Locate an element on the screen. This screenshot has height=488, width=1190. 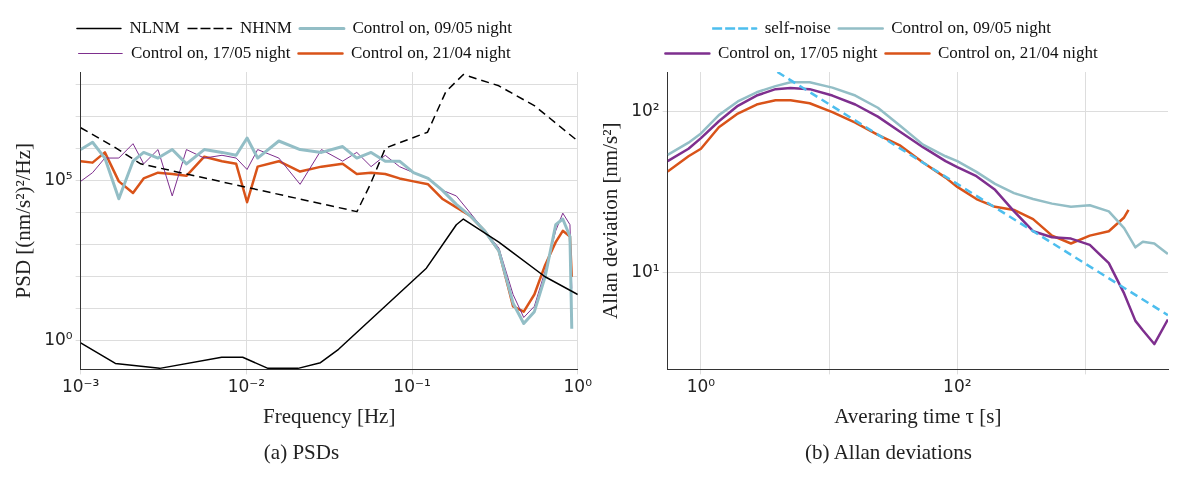
text: (b) Allan deviations is located at coordinates (888, 452).